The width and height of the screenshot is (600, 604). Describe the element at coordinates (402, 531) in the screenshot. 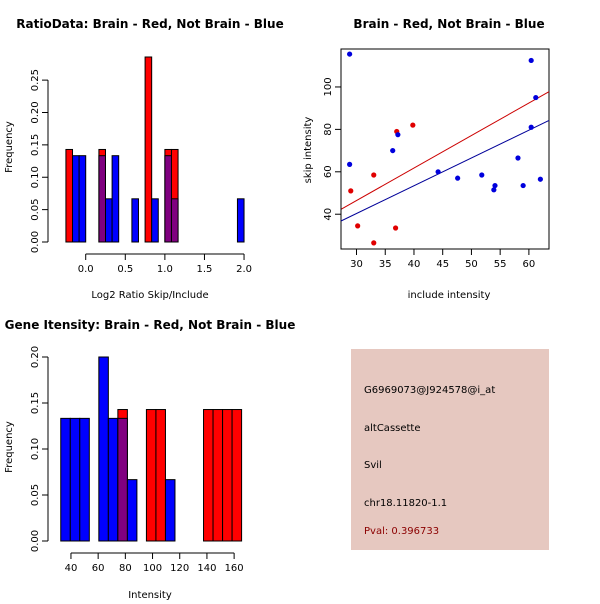

I see `pvalue-text: Pval: 0.396733` at that location.